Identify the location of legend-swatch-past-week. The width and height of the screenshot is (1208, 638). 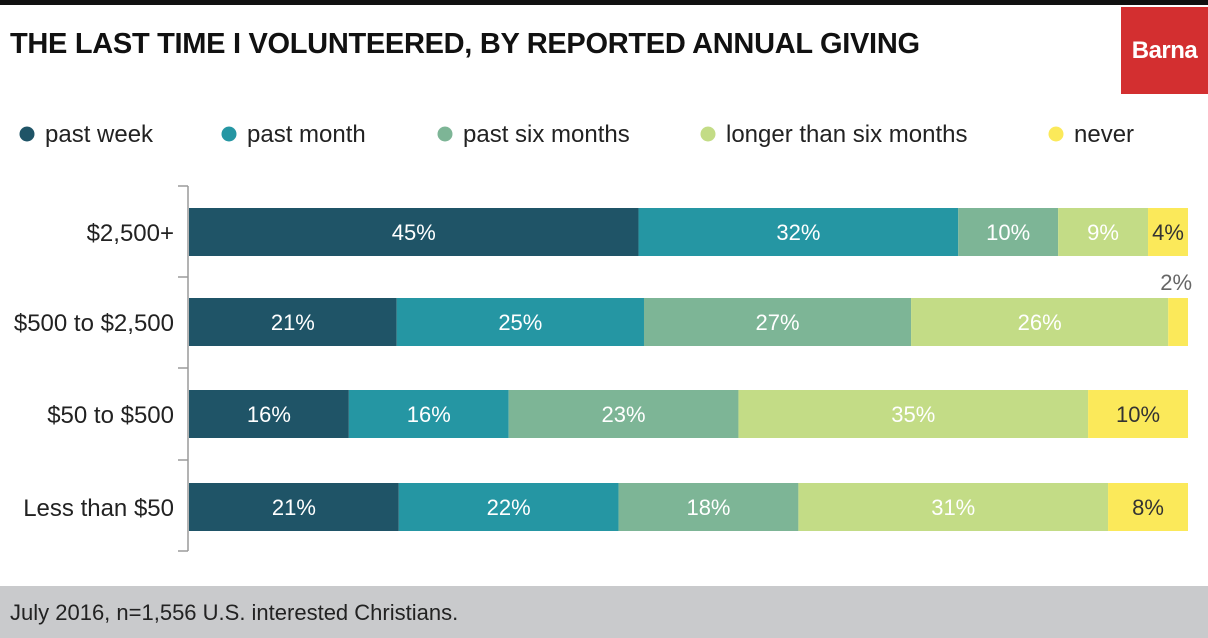
(27, 134).